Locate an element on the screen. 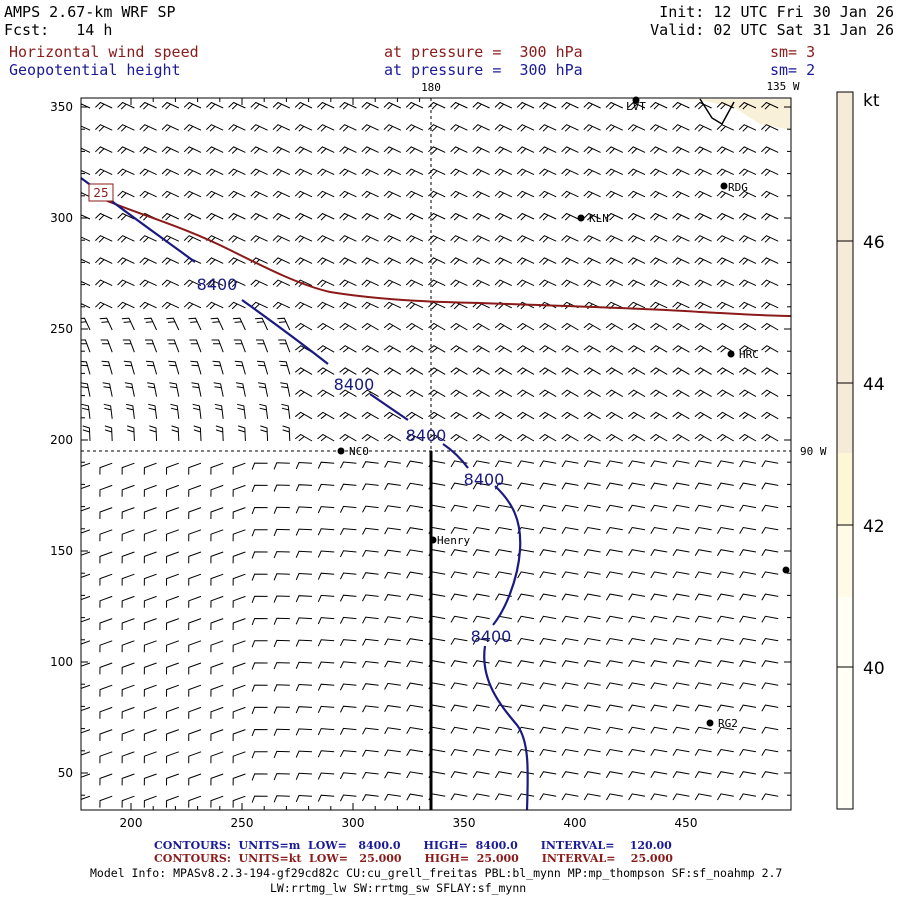 This screenshot has height=900, width=900. model-title: AMPS 2.67-km WRF SP is located at coordinates (90, 12).